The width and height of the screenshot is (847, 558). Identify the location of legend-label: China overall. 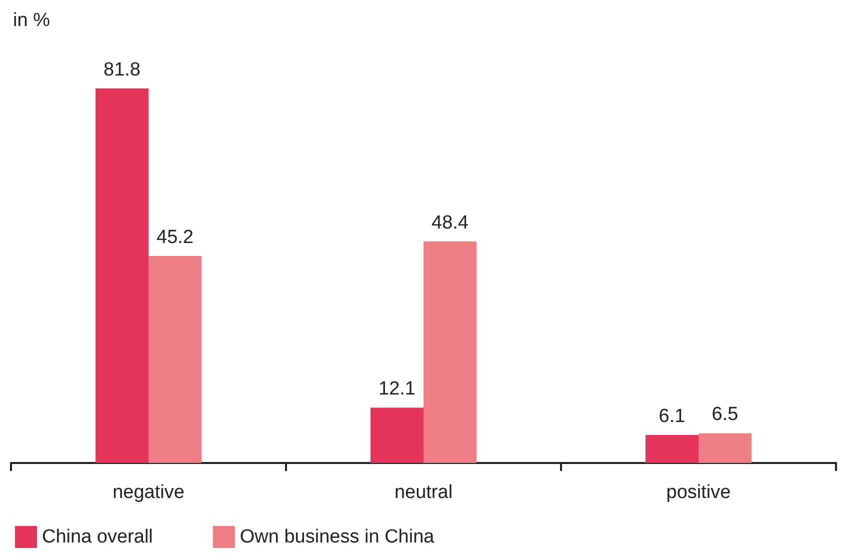
(97, 537).